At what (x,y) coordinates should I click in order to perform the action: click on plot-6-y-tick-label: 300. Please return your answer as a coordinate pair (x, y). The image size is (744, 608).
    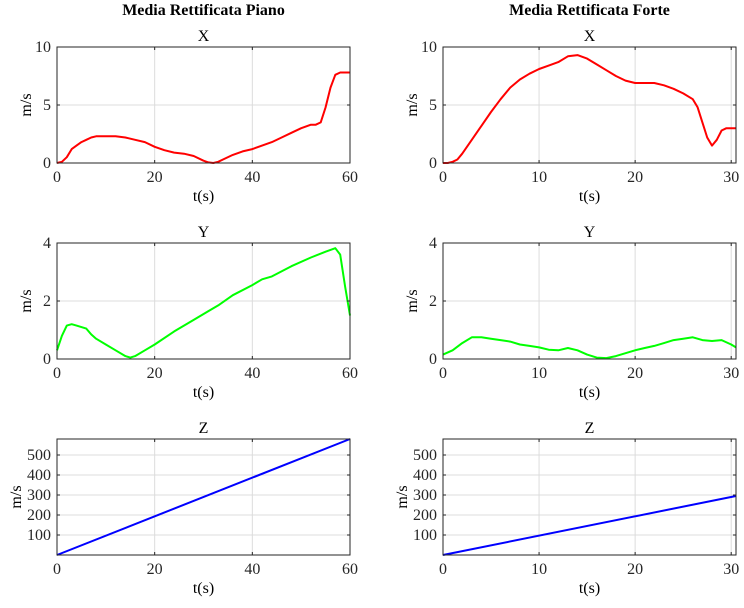
    Looking at the image, I should click on (425, 495).